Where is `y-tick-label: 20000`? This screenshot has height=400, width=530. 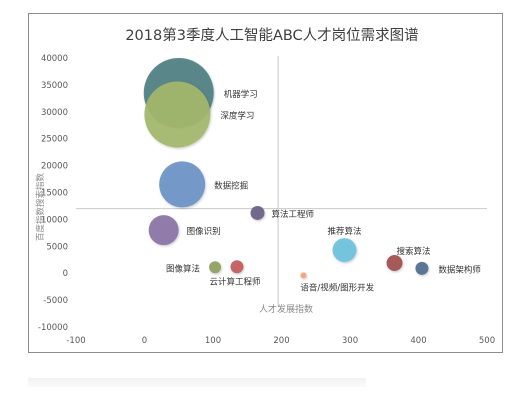
y-tick-label: 20000 is located at coordinates (54, 167).